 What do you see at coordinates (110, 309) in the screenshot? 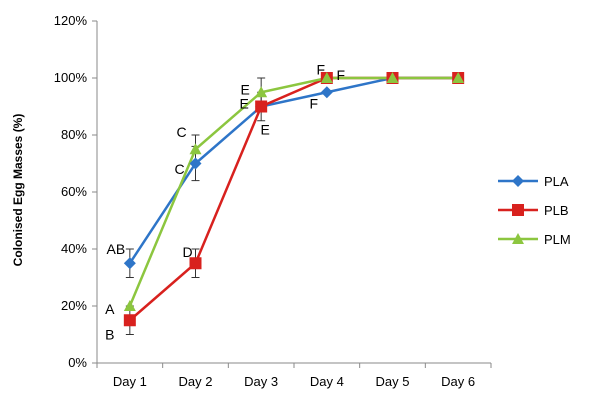
I see `annotation-label: A` at bounding box center [110, 309].